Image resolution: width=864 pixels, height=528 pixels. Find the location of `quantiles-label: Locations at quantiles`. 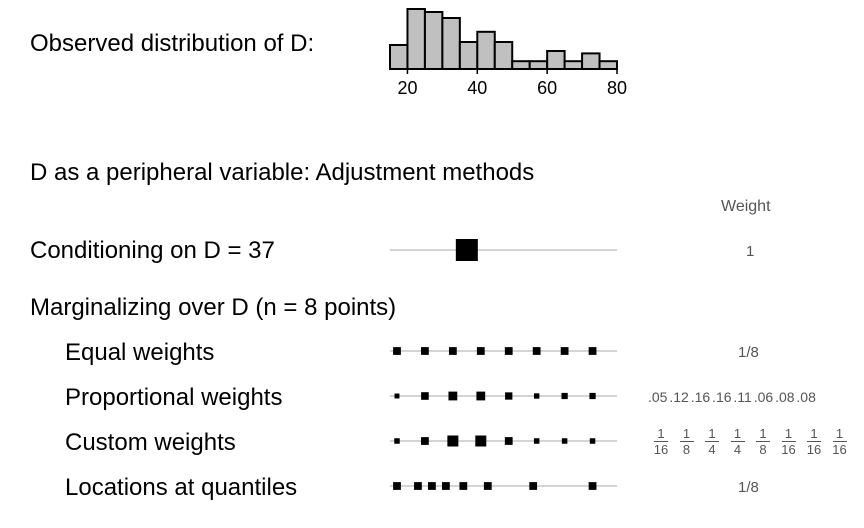

quantiles-label: Locations at quantiles is located at coordinates (181, 487).